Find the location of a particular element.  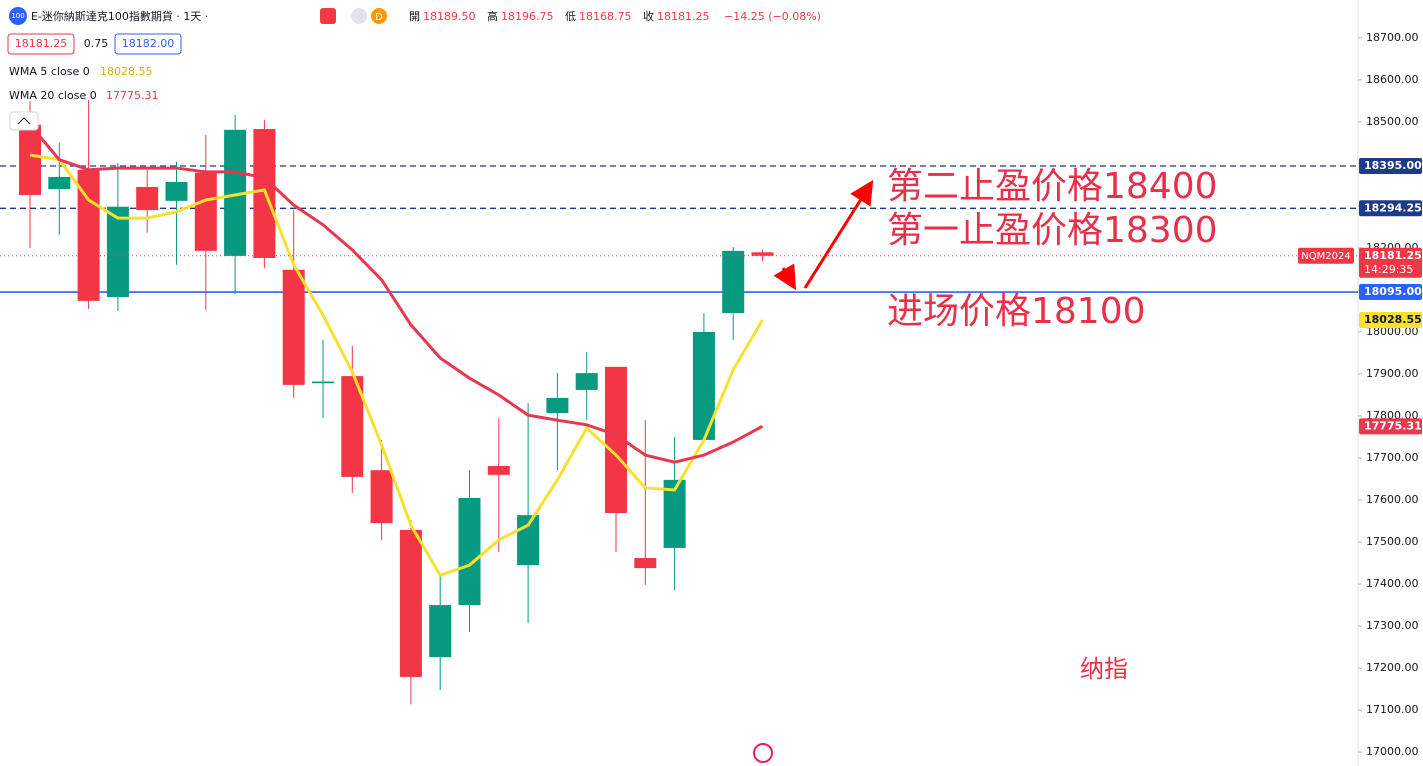

annotation: 第二止盈价格18400 is located at coordinates (1052, 186).